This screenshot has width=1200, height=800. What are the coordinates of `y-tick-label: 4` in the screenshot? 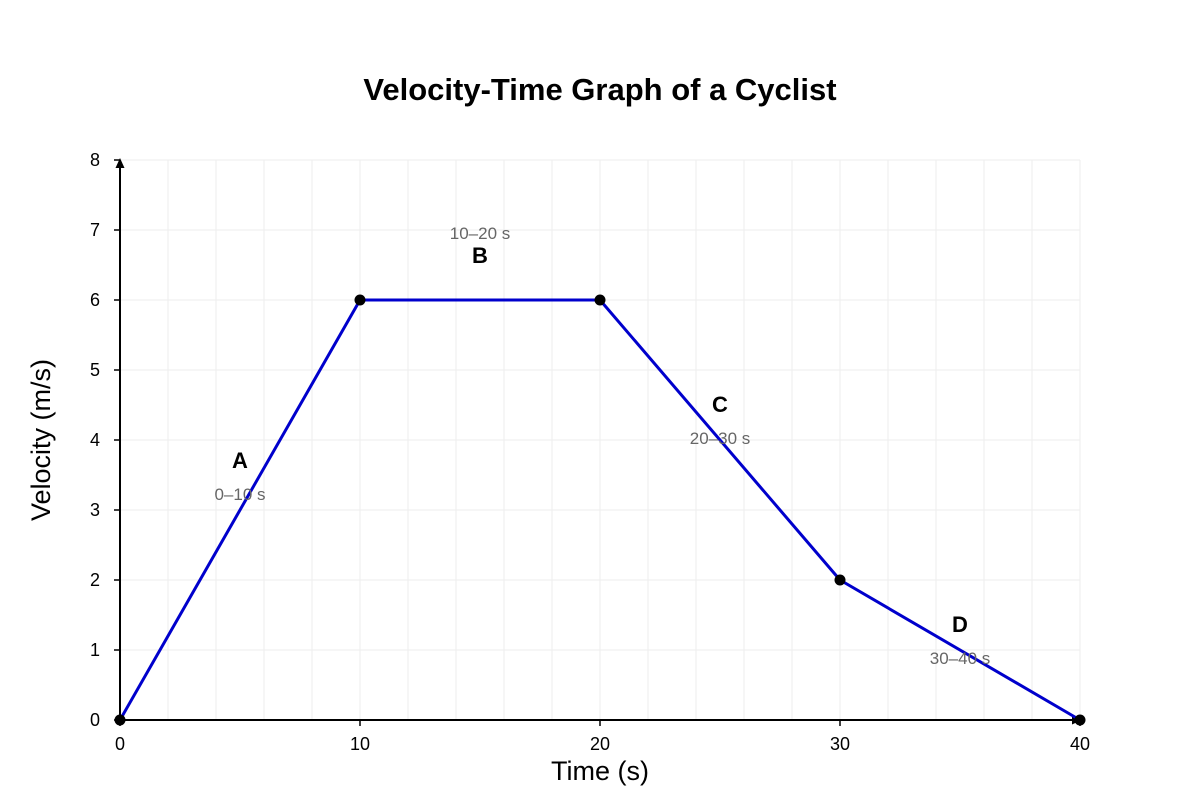 It's located at (95, 440).